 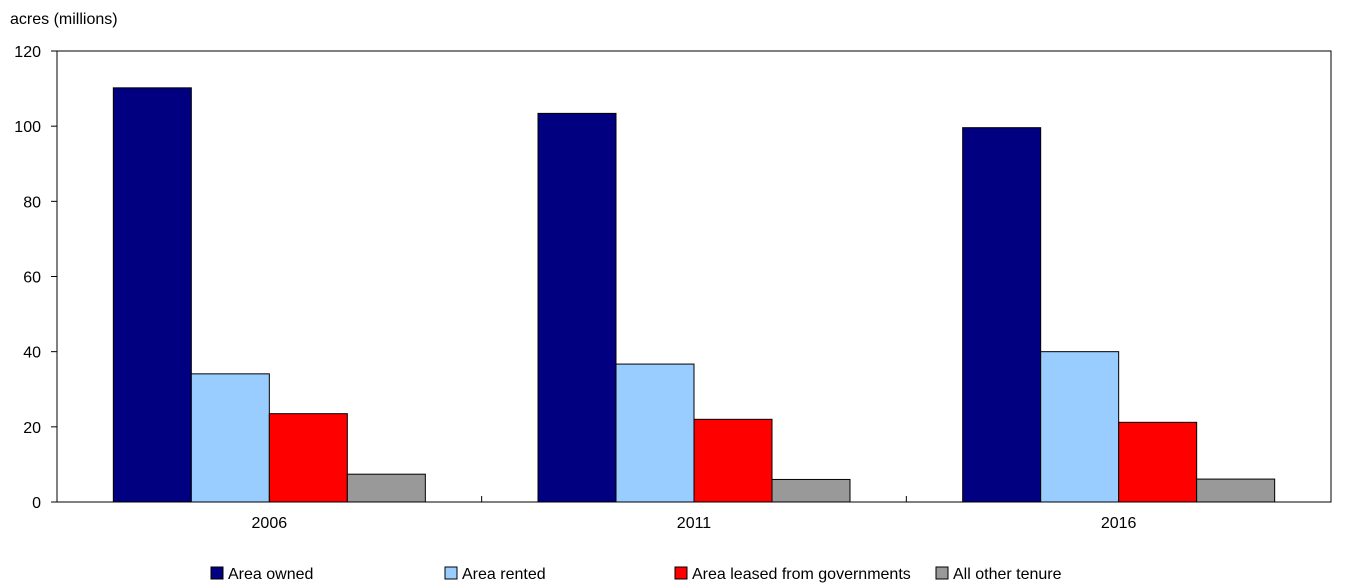 What do you see at coordinates (1007, 574) in the screenshot?
I see `legend-label: All other tenure` at bounding box center [1007, 574].